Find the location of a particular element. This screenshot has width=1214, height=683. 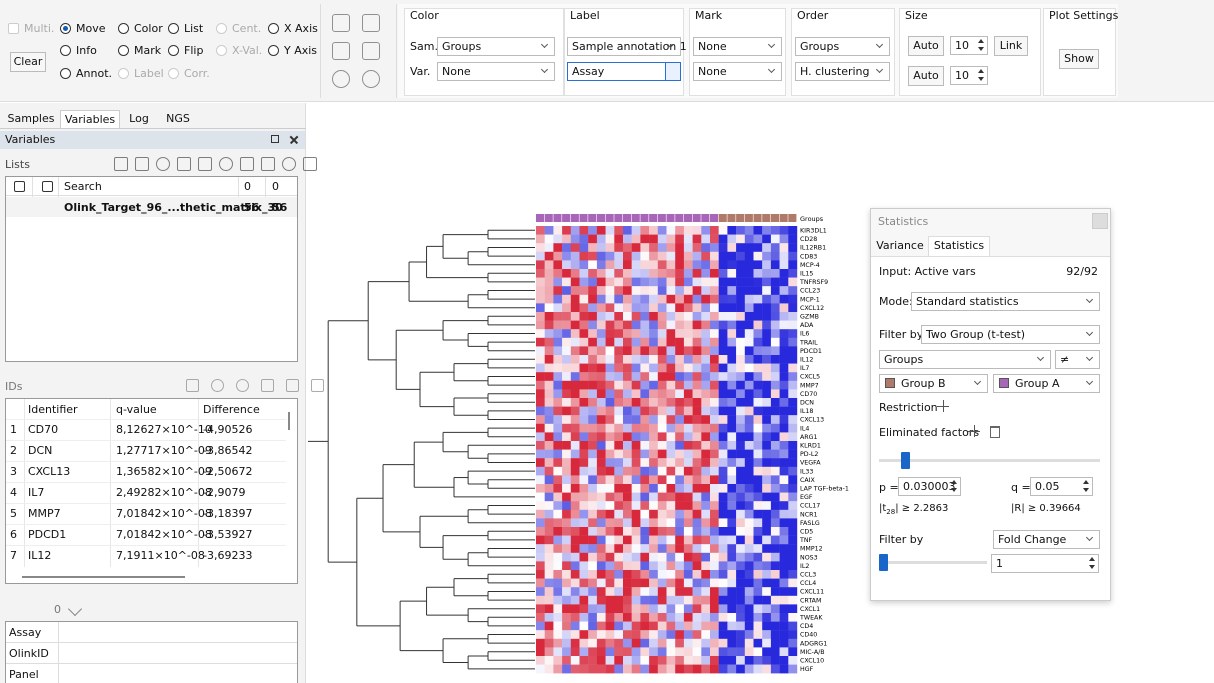

label-var-select: Assay is located at coordinates (624, 71).